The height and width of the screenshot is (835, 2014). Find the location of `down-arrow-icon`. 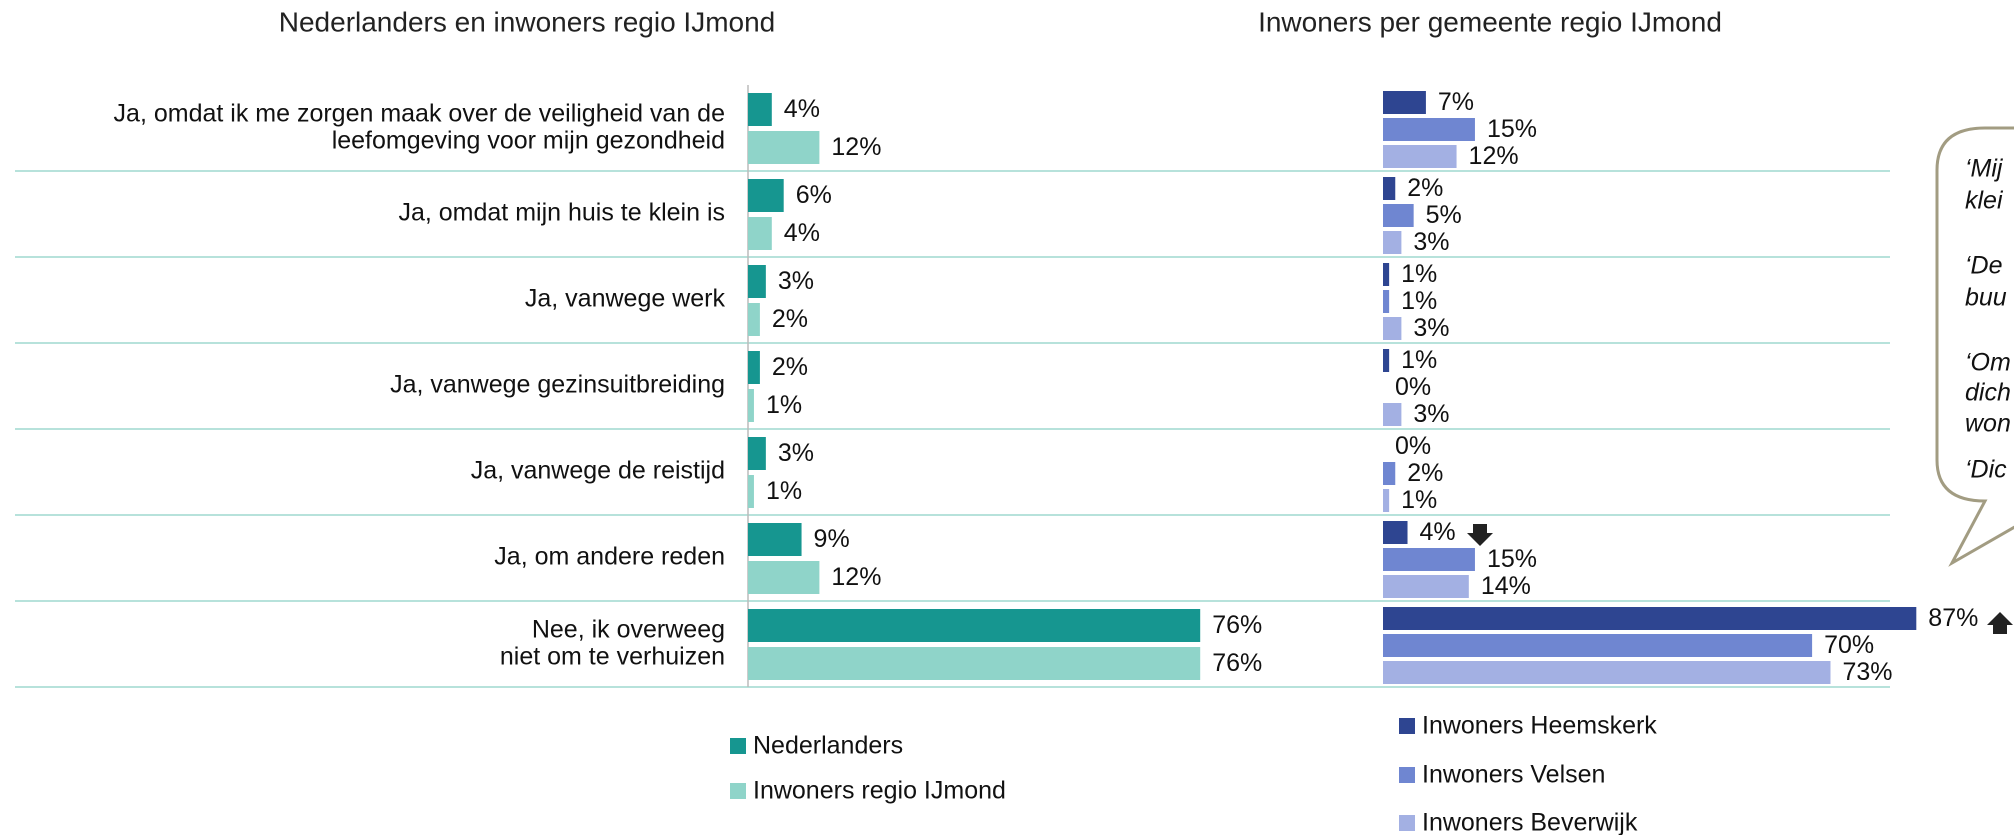

down-arrow-icon is located at coordinates (1480, 535).